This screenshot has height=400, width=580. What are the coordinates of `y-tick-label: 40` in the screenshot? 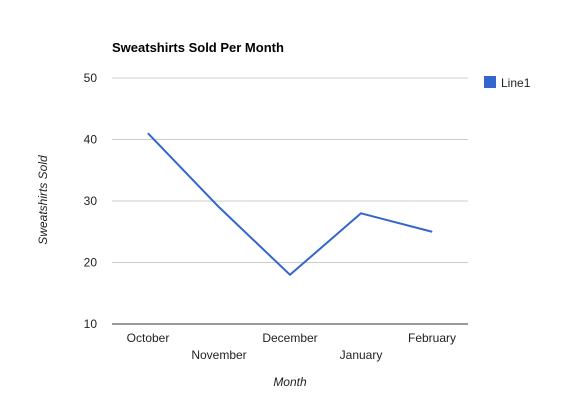 It's located at (91, 140).